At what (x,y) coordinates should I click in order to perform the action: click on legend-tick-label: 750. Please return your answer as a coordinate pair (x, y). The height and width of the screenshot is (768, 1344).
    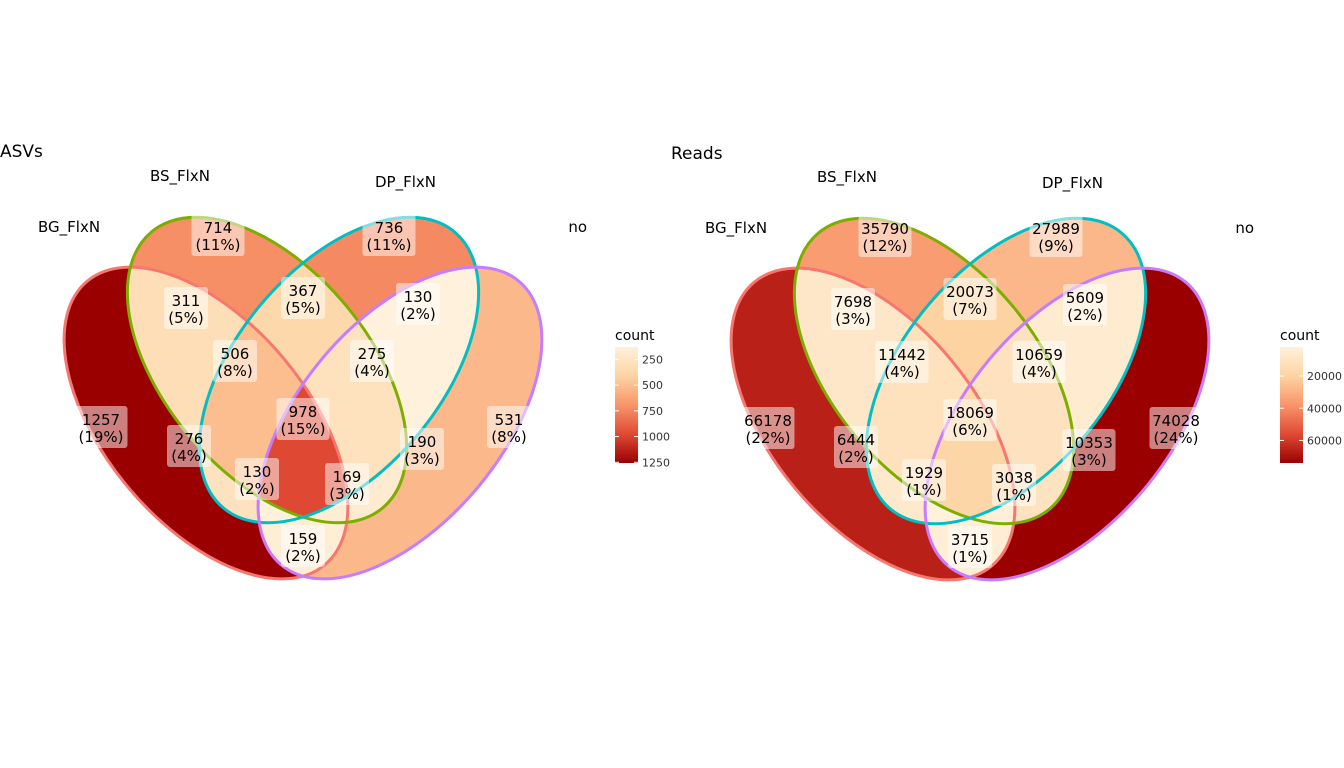
    Looking at the image, I should click on (652, 411).